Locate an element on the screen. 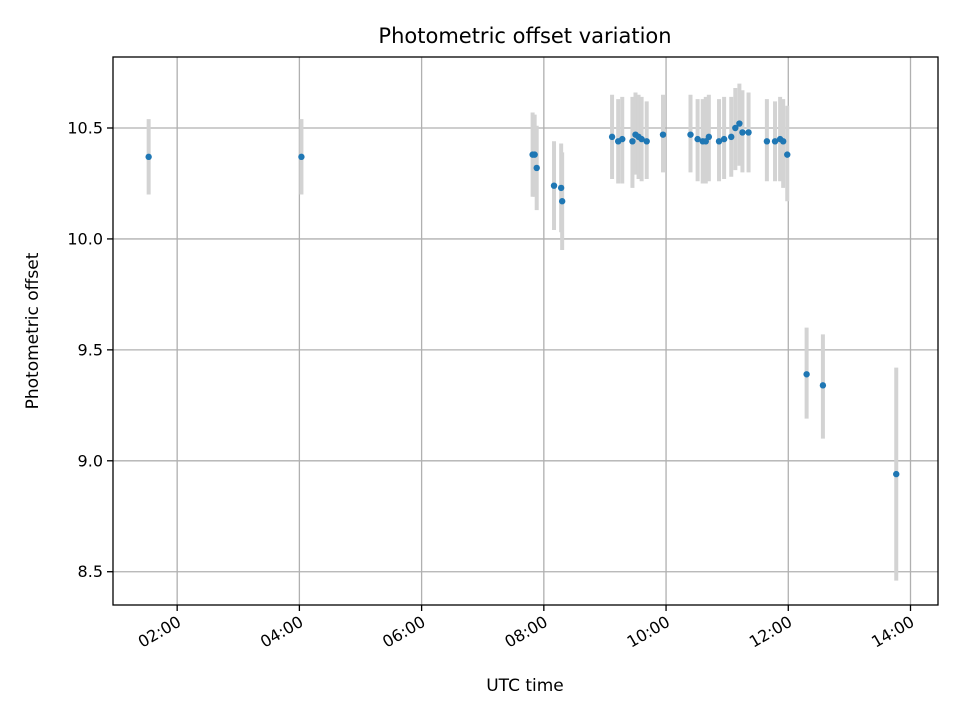 The image size is (960, 720). y-axis: 8.5 9.0 9.5 10.0 10.5 is located at coordinates (90, 349).